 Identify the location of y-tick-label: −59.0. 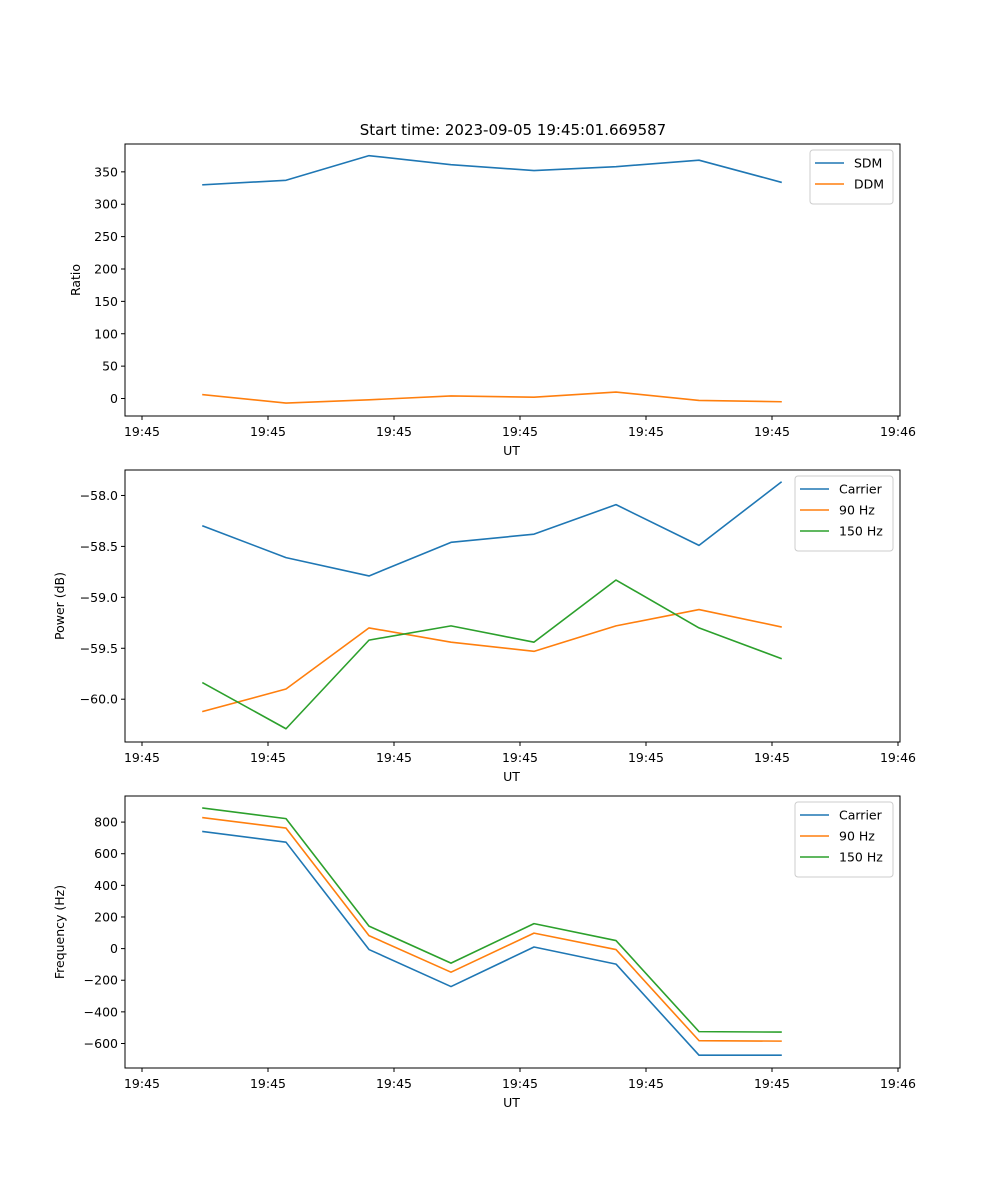
(99, 597).